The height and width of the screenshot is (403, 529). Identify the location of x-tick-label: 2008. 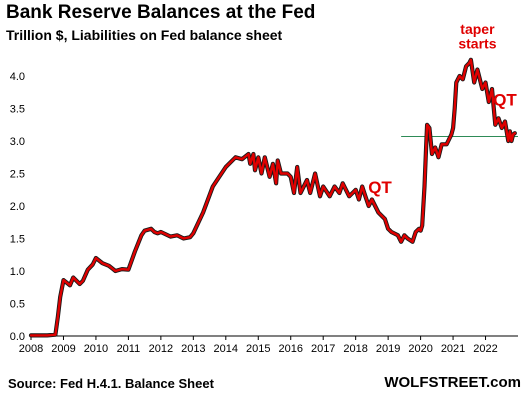
(31, 349).